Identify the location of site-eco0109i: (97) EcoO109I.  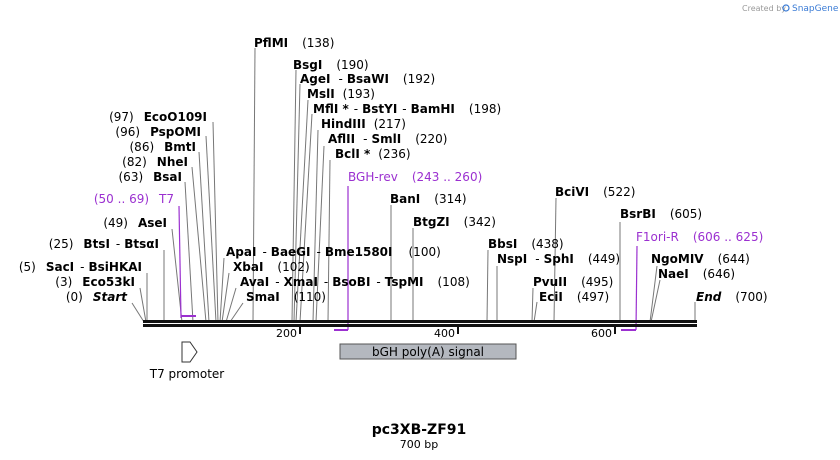
(158, 117).